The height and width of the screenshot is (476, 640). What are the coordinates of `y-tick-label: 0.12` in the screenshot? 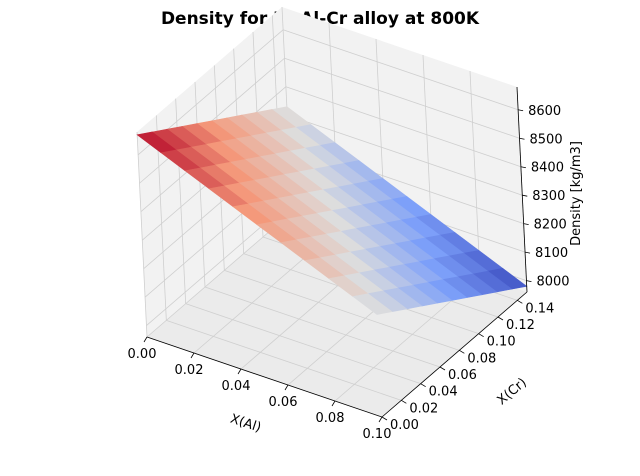 It's located at (520, 325).